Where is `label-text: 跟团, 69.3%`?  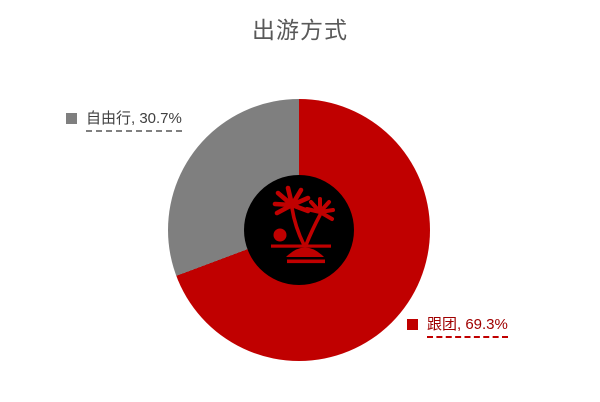
label-text: 跟团, 69.3% is located at coordinates (467, 327).